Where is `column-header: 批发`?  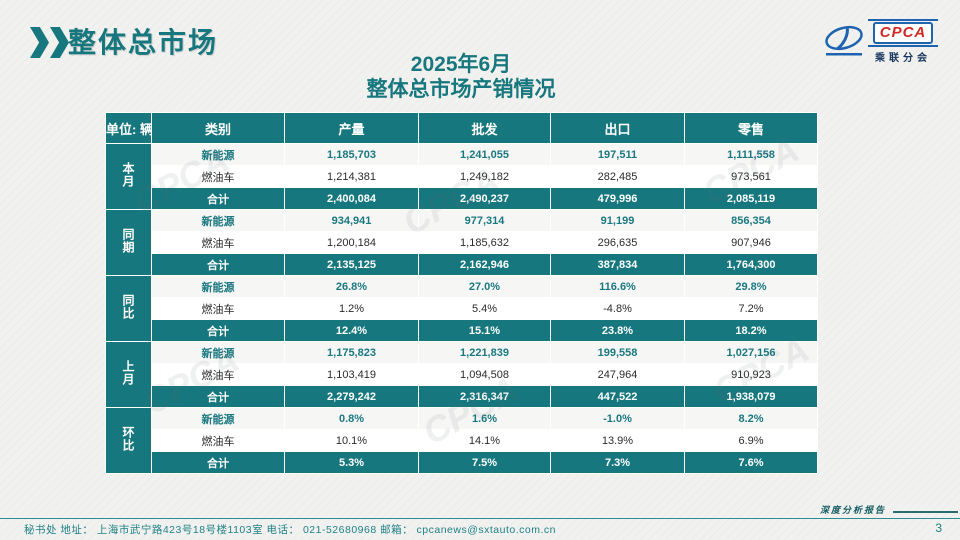 column-header: 批发 is located at coordinates (484, 128).